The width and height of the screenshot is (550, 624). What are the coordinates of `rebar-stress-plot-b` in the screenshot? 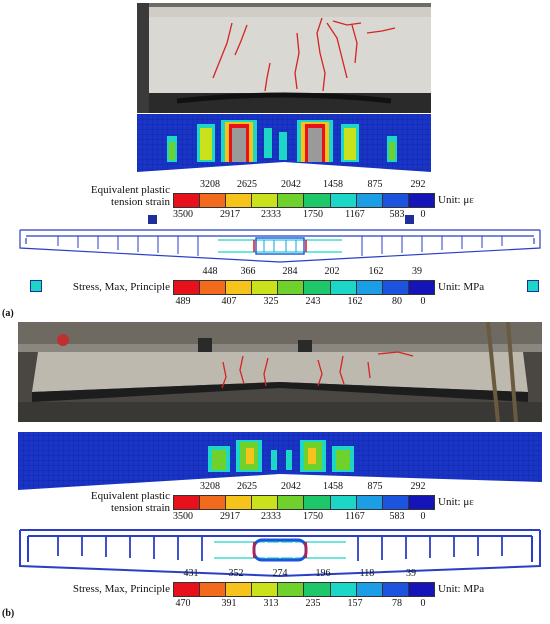 It's located at (280, 552).